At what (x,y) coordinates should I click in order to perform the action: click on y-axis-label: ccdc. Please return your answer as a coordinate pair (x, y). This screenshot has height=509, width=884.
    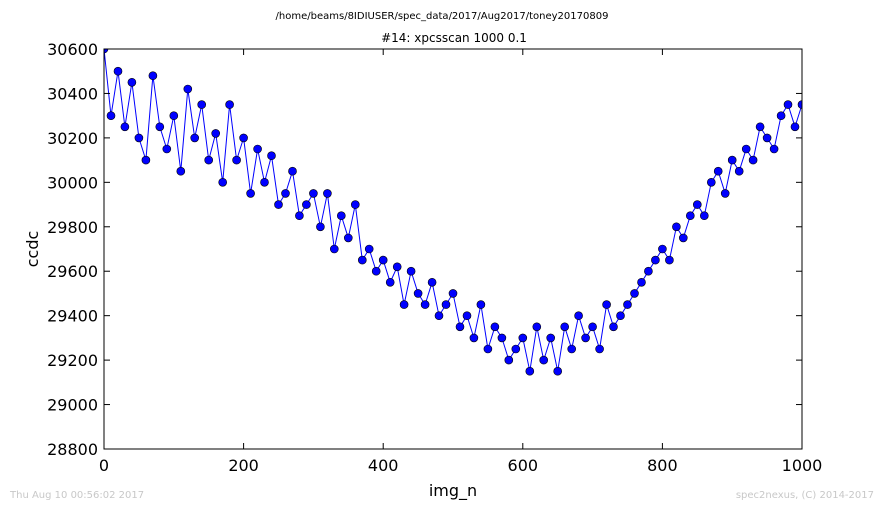
    Looking at the image, I should click on (32, 249).